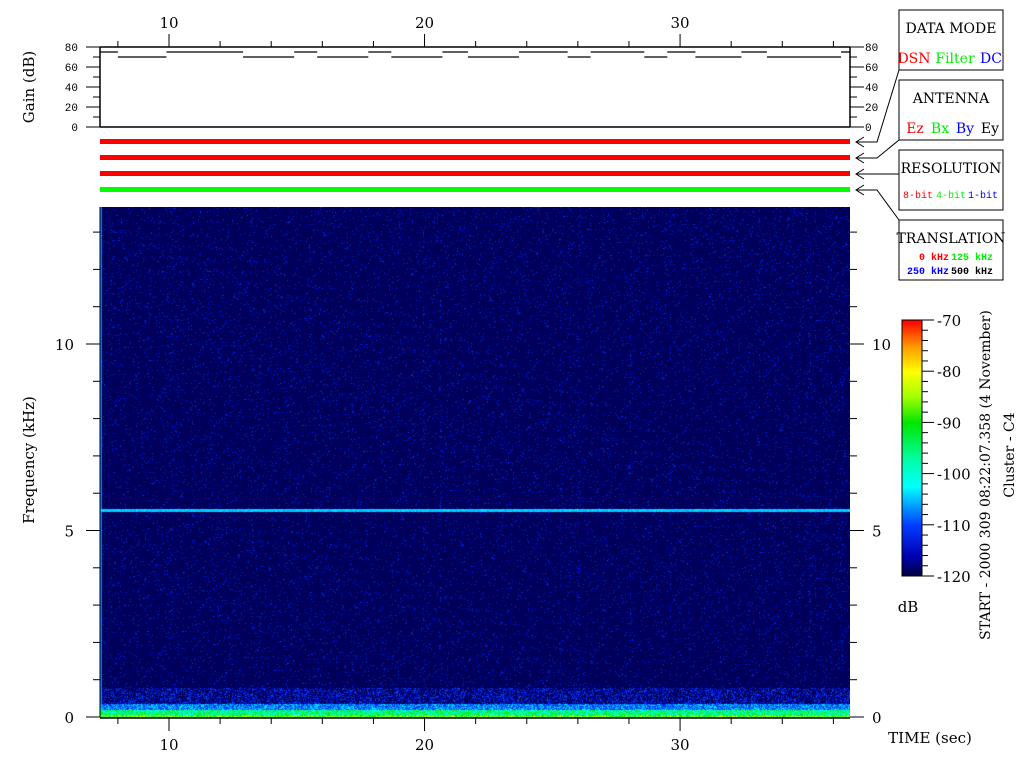 The image size is (1024, 768). What do you see at coordinates (475, 173) in the screenshot?
I see `status-bar-resolution` at bounding box center [475, 173].